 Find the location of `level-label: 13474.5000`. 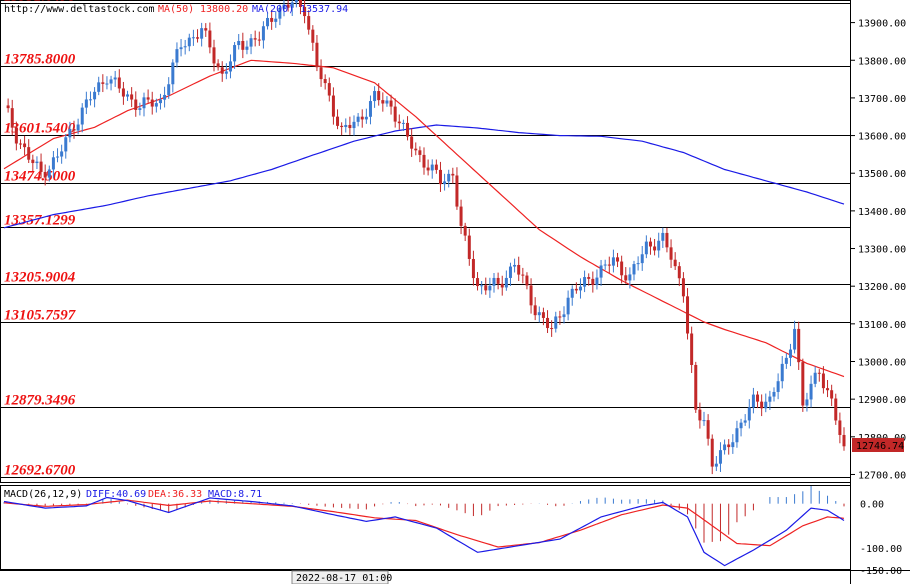

level-label: 13474.5000 is located at coordinates (40, 177).